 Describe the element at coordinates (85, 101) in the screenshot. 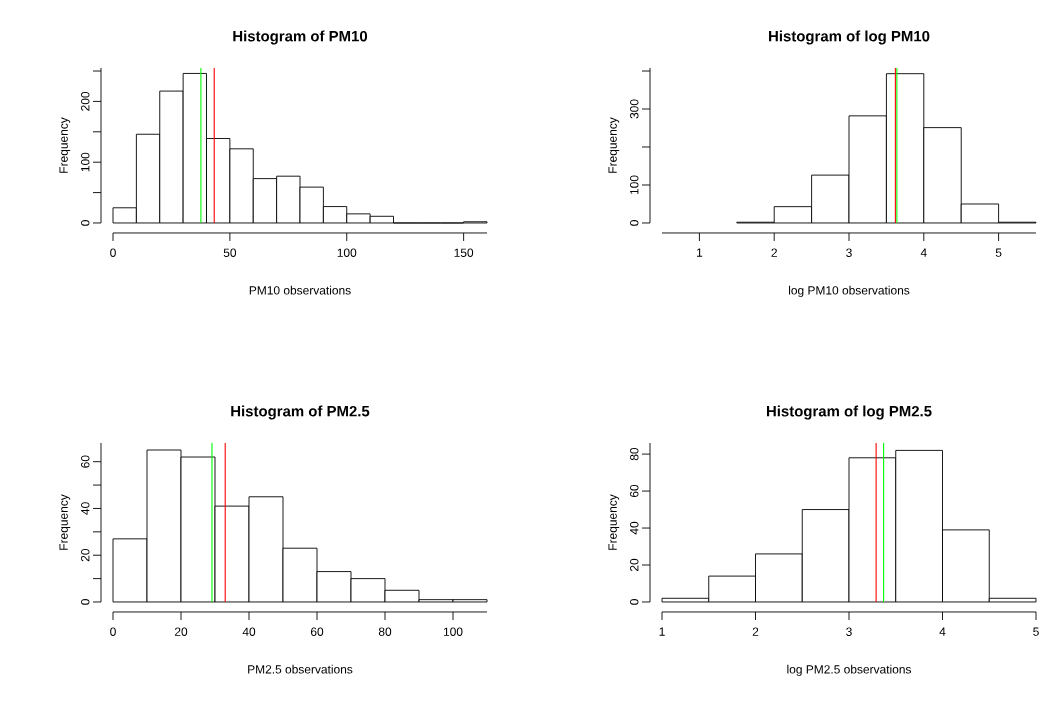

I see `y-tick-label: 200` at that location.